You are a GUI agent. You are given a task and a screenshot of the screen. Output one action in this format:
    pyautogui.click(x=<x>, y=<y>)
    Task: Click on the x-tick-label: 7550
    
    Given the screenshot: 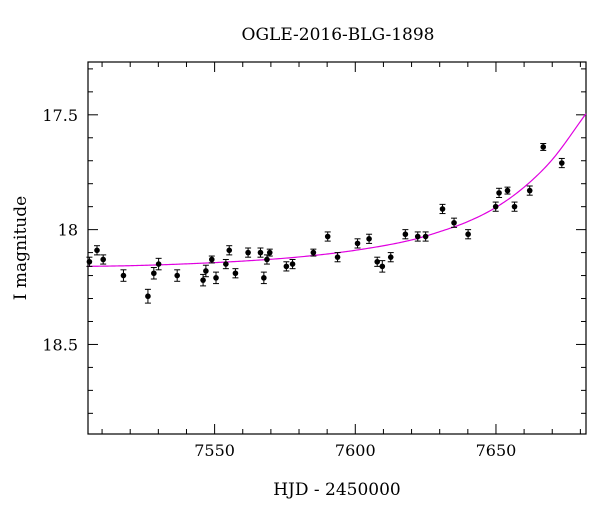 What is the action you would take?
    pyautogui.click(x=214, y=450)
    